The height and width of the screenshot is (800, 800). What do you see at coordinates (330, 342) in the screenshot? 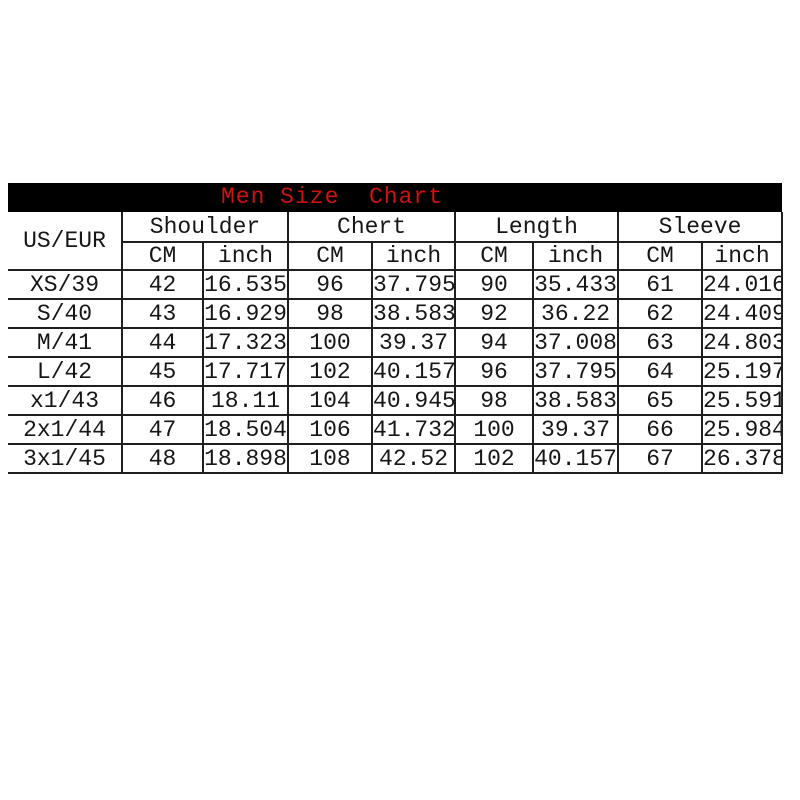
I see `cell-chert-cm: 100` at bounding box center [330, 342].